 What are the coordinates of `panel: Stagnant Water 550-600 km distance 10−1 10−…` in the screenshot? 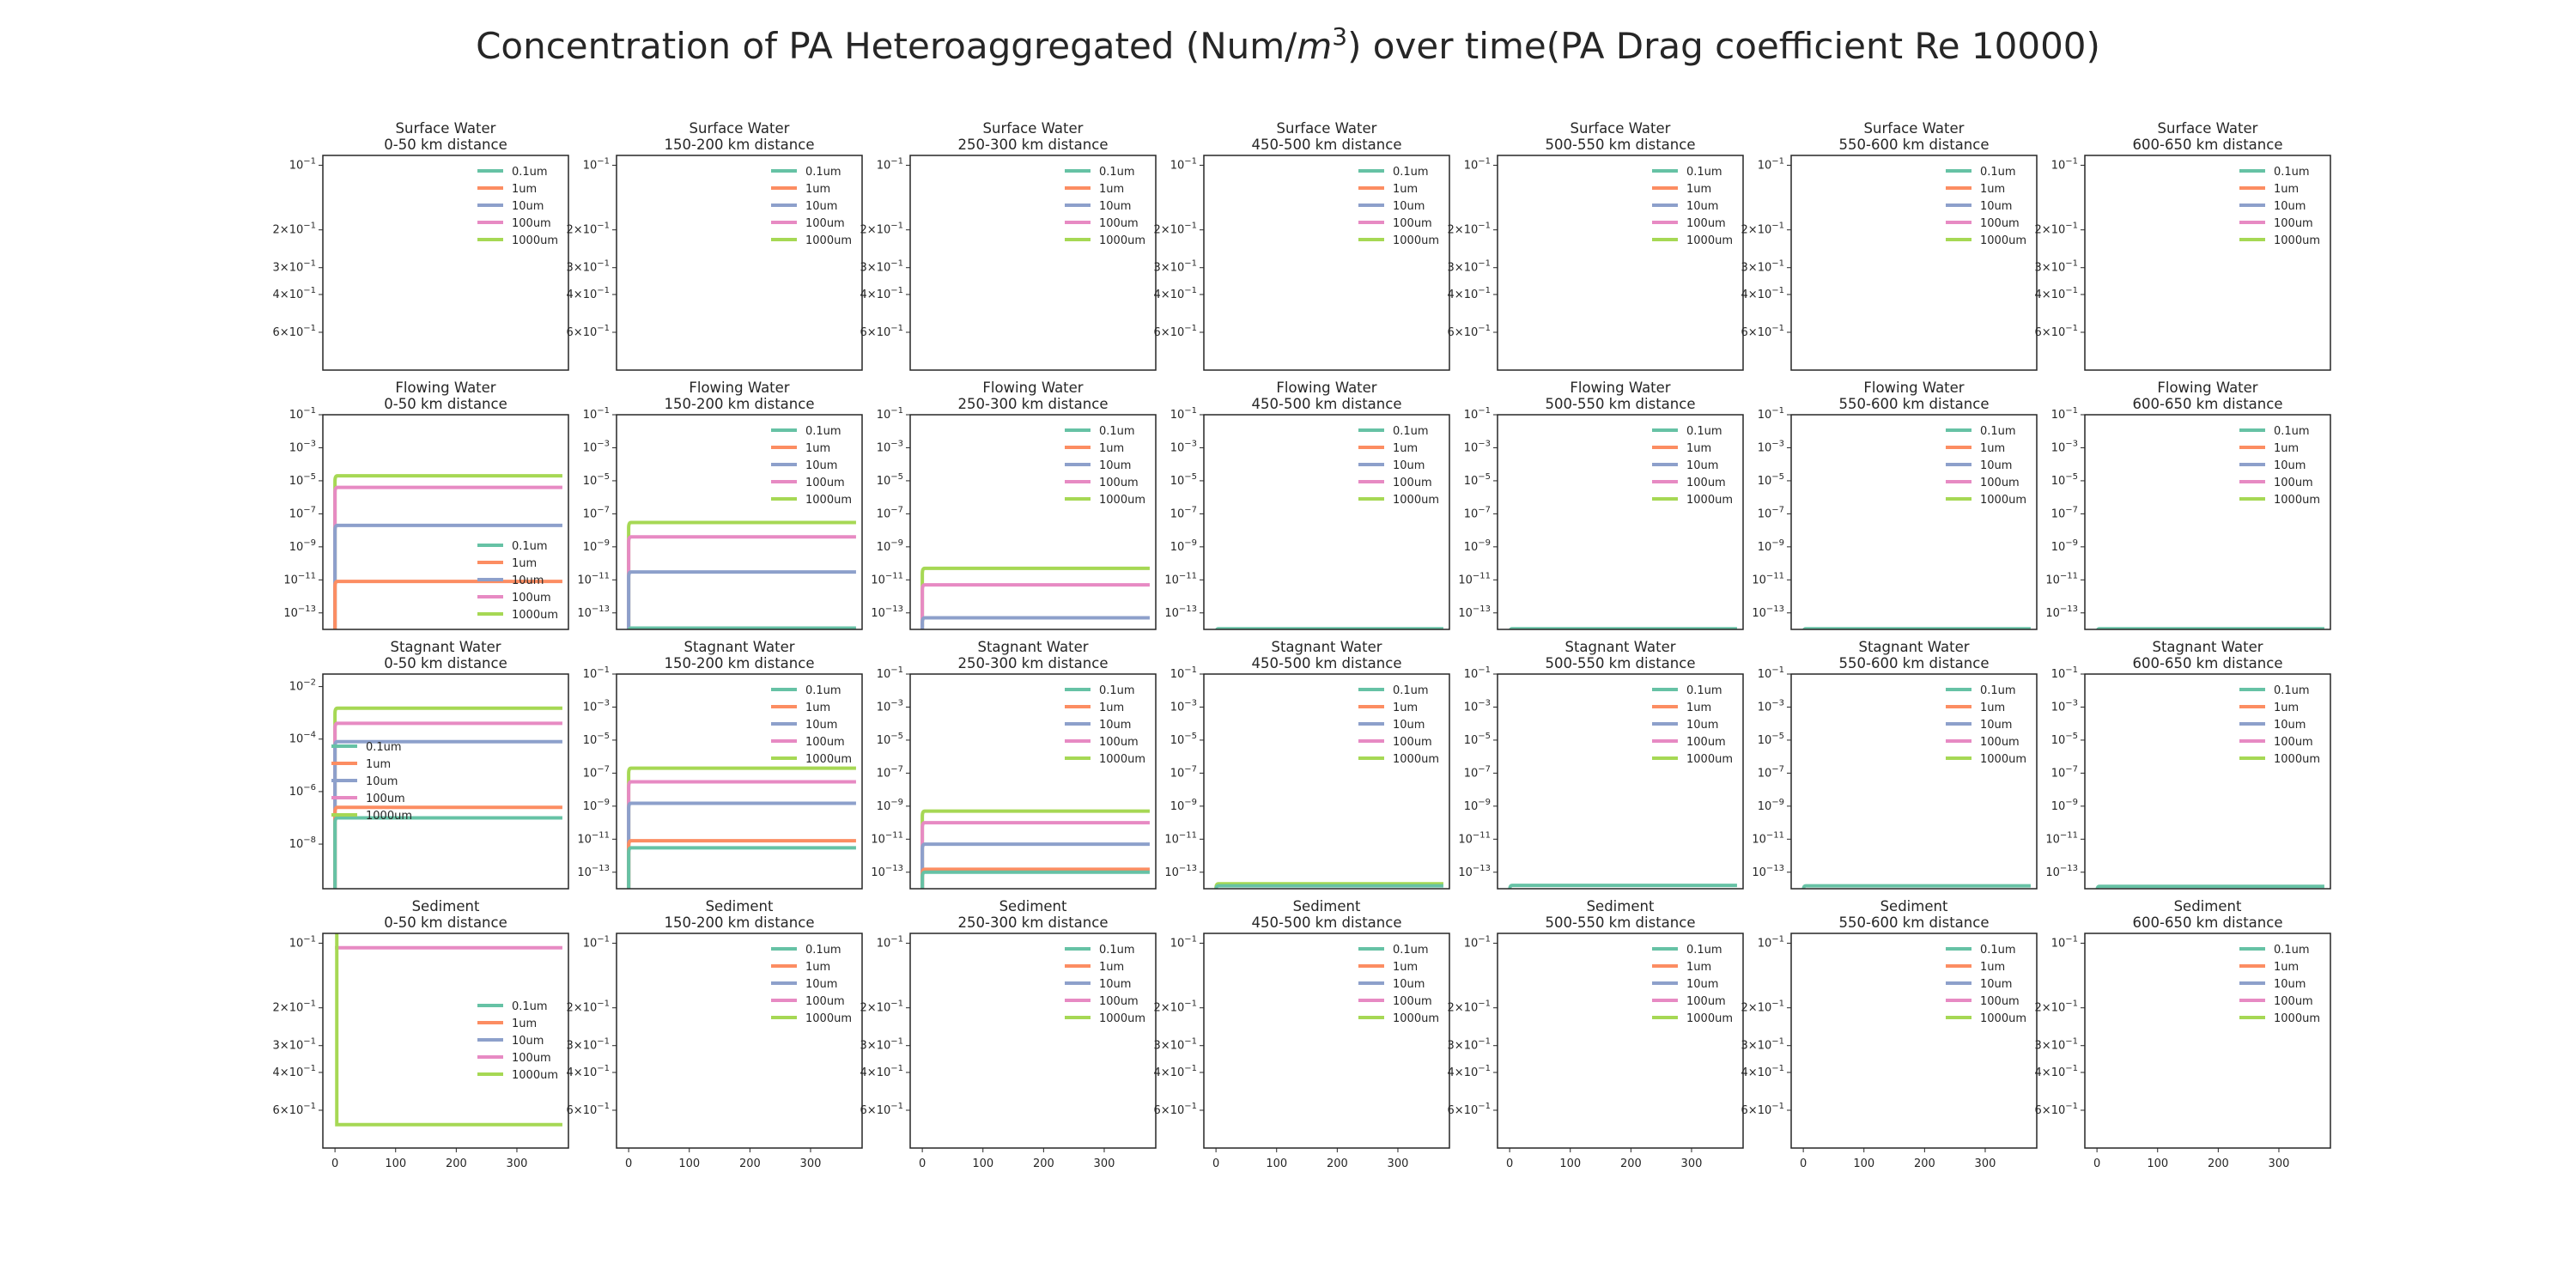 It's located at (1895, 764).